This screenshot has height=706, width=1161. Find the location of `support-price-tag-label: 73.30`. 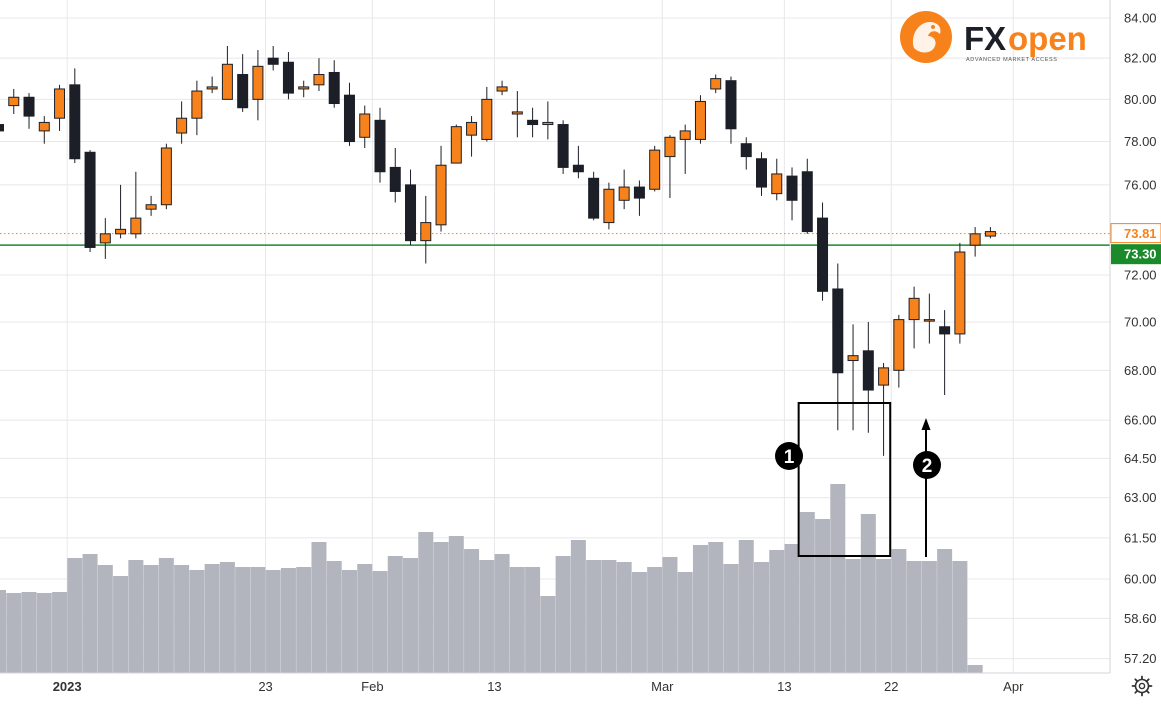

support-price-tag-label: 73.30 is located at coordinates (1140, 254).